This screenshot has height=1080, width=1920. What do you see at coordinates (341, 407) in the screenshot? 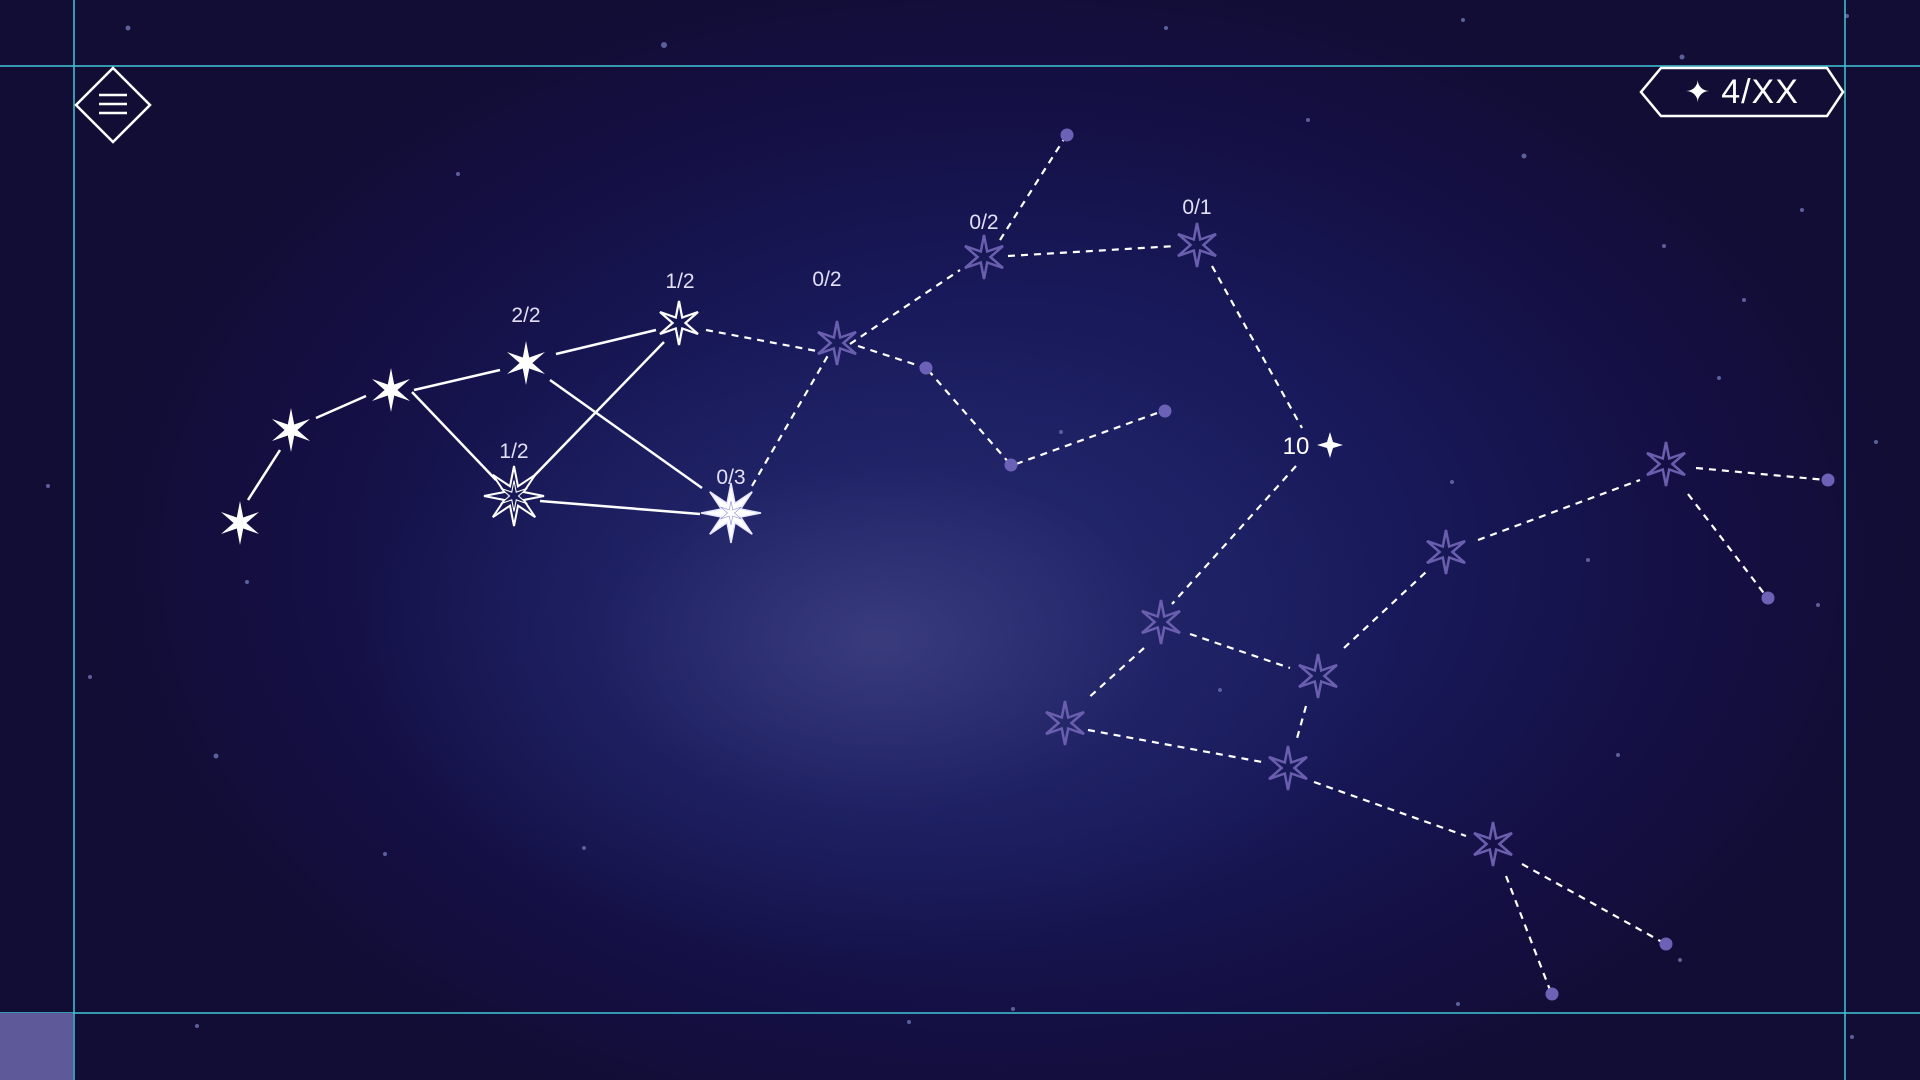
I see `link-s2-s3` at bounding box center [341, 407].